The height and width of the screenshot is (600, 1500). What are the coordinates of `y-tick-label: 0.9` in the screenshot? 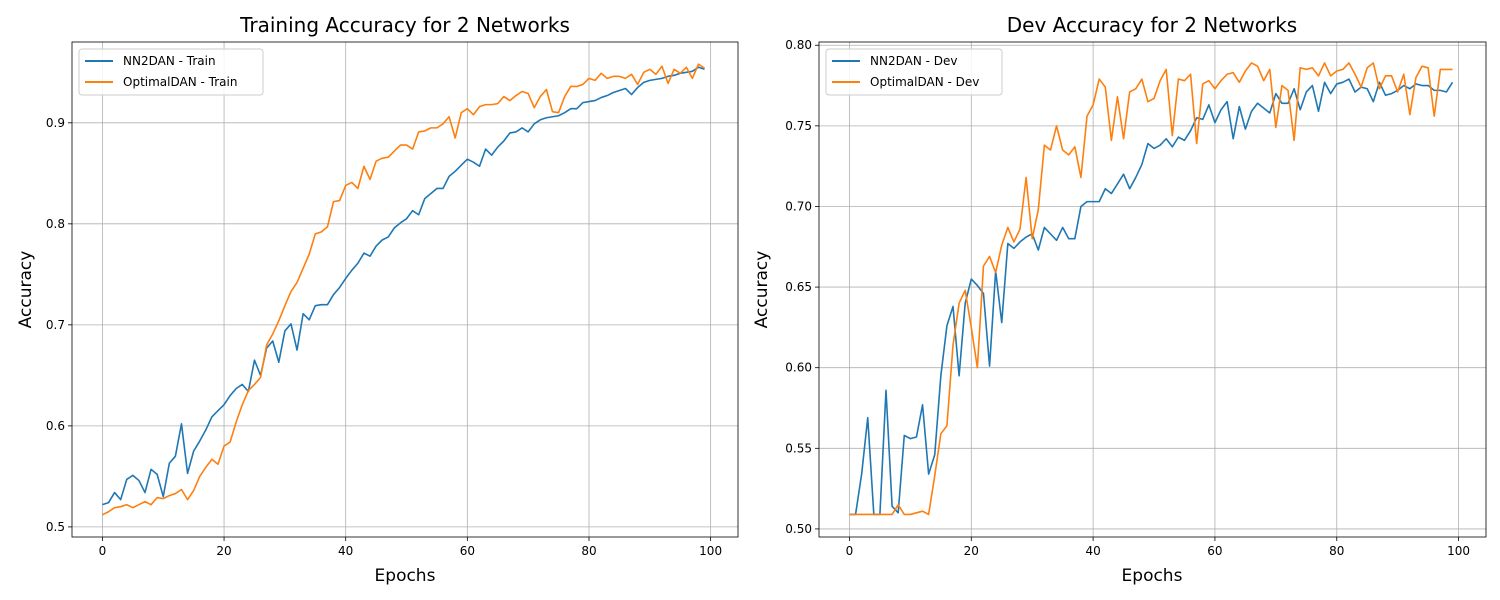 It's located at (55, 123).